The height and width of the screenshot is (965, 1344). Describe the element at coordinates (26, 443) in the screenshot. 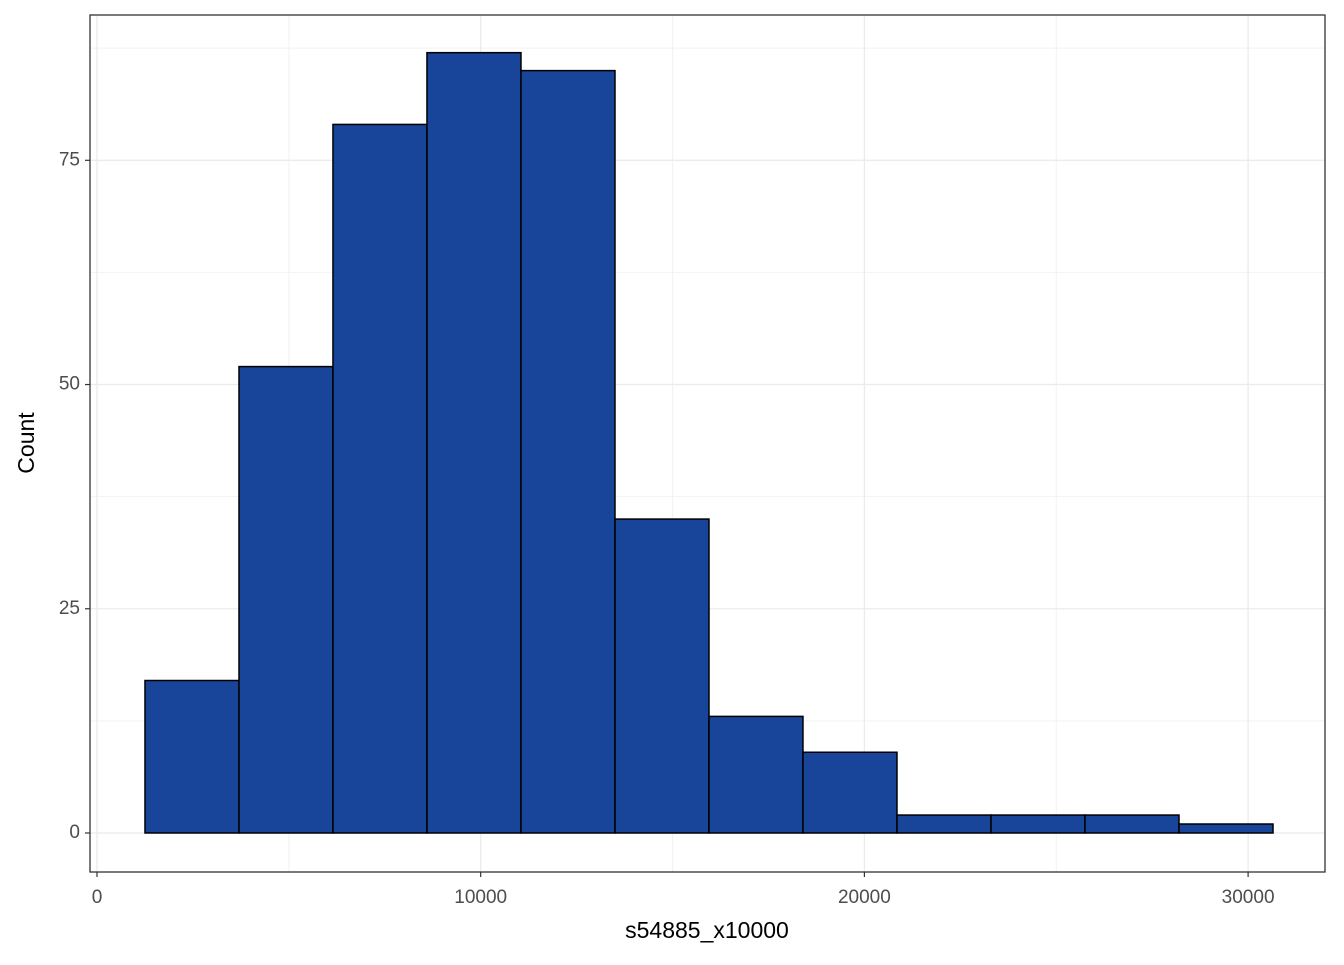

I see `y-axis-title: Count` at that location.